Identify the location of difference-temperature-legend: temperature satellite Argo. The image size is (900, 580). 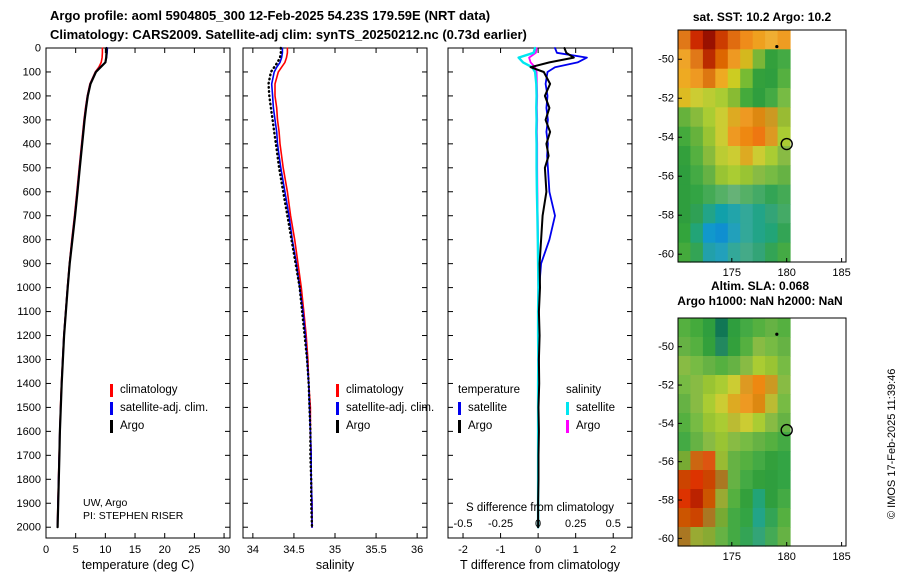
(489, 408).